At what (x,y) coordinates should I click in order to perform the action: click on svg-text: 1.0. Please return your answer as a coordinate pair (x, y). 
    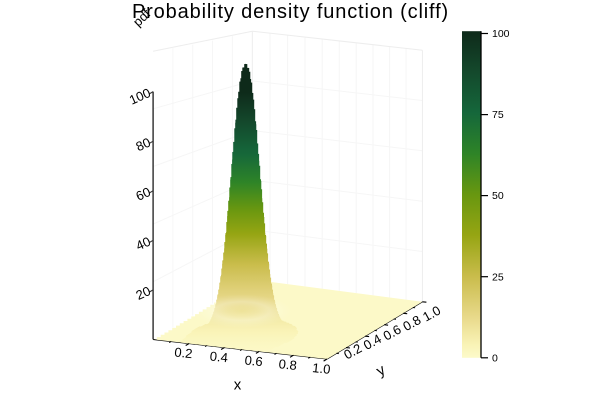
    Looking at the image, I should click on (322, 368).